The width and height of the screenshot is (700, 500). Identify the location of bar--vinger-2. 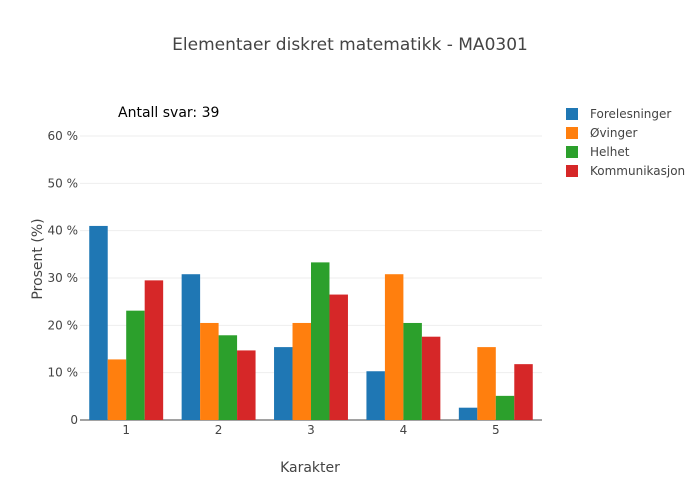
(209, 371).